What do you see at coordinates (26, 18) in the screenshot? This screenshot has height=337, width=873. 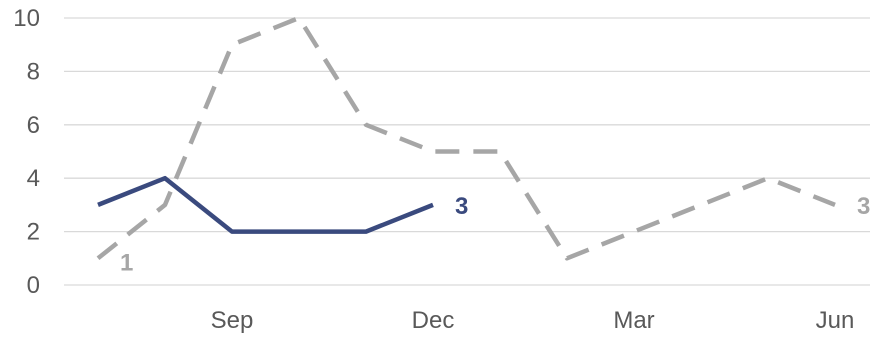 I see `y-tick-label: 10` at bounding box center [26, 18].